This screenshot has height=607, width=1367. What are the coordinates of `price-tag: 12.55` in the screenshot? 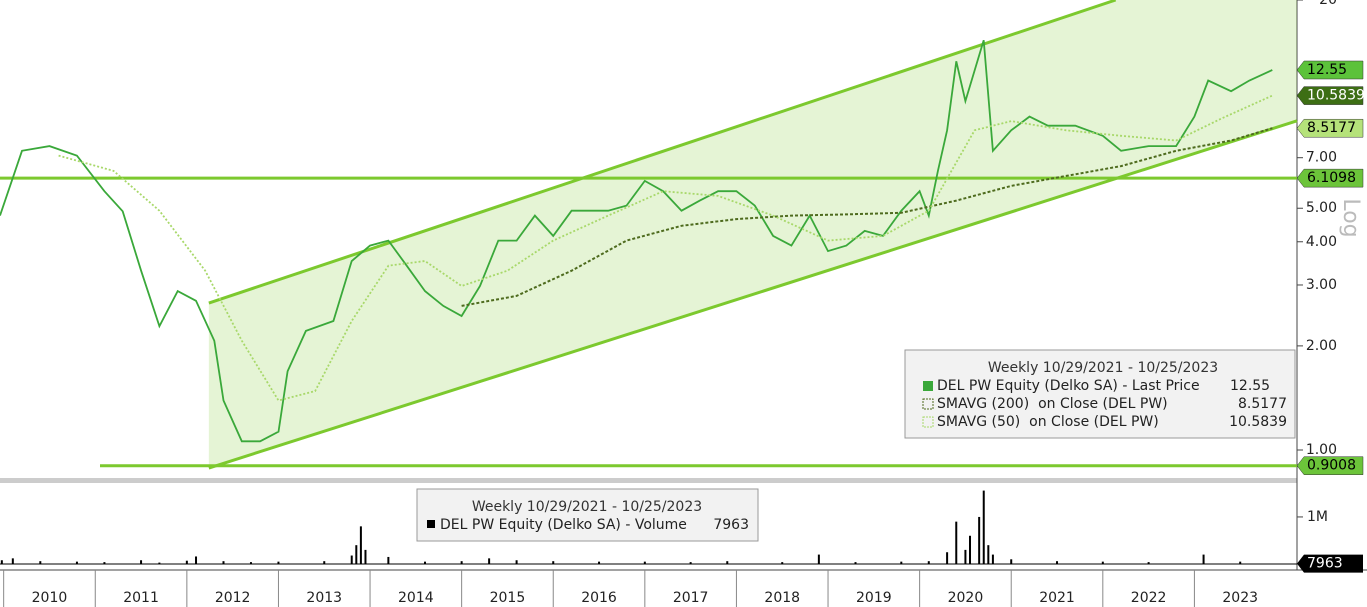 It's located at (1327, 70).